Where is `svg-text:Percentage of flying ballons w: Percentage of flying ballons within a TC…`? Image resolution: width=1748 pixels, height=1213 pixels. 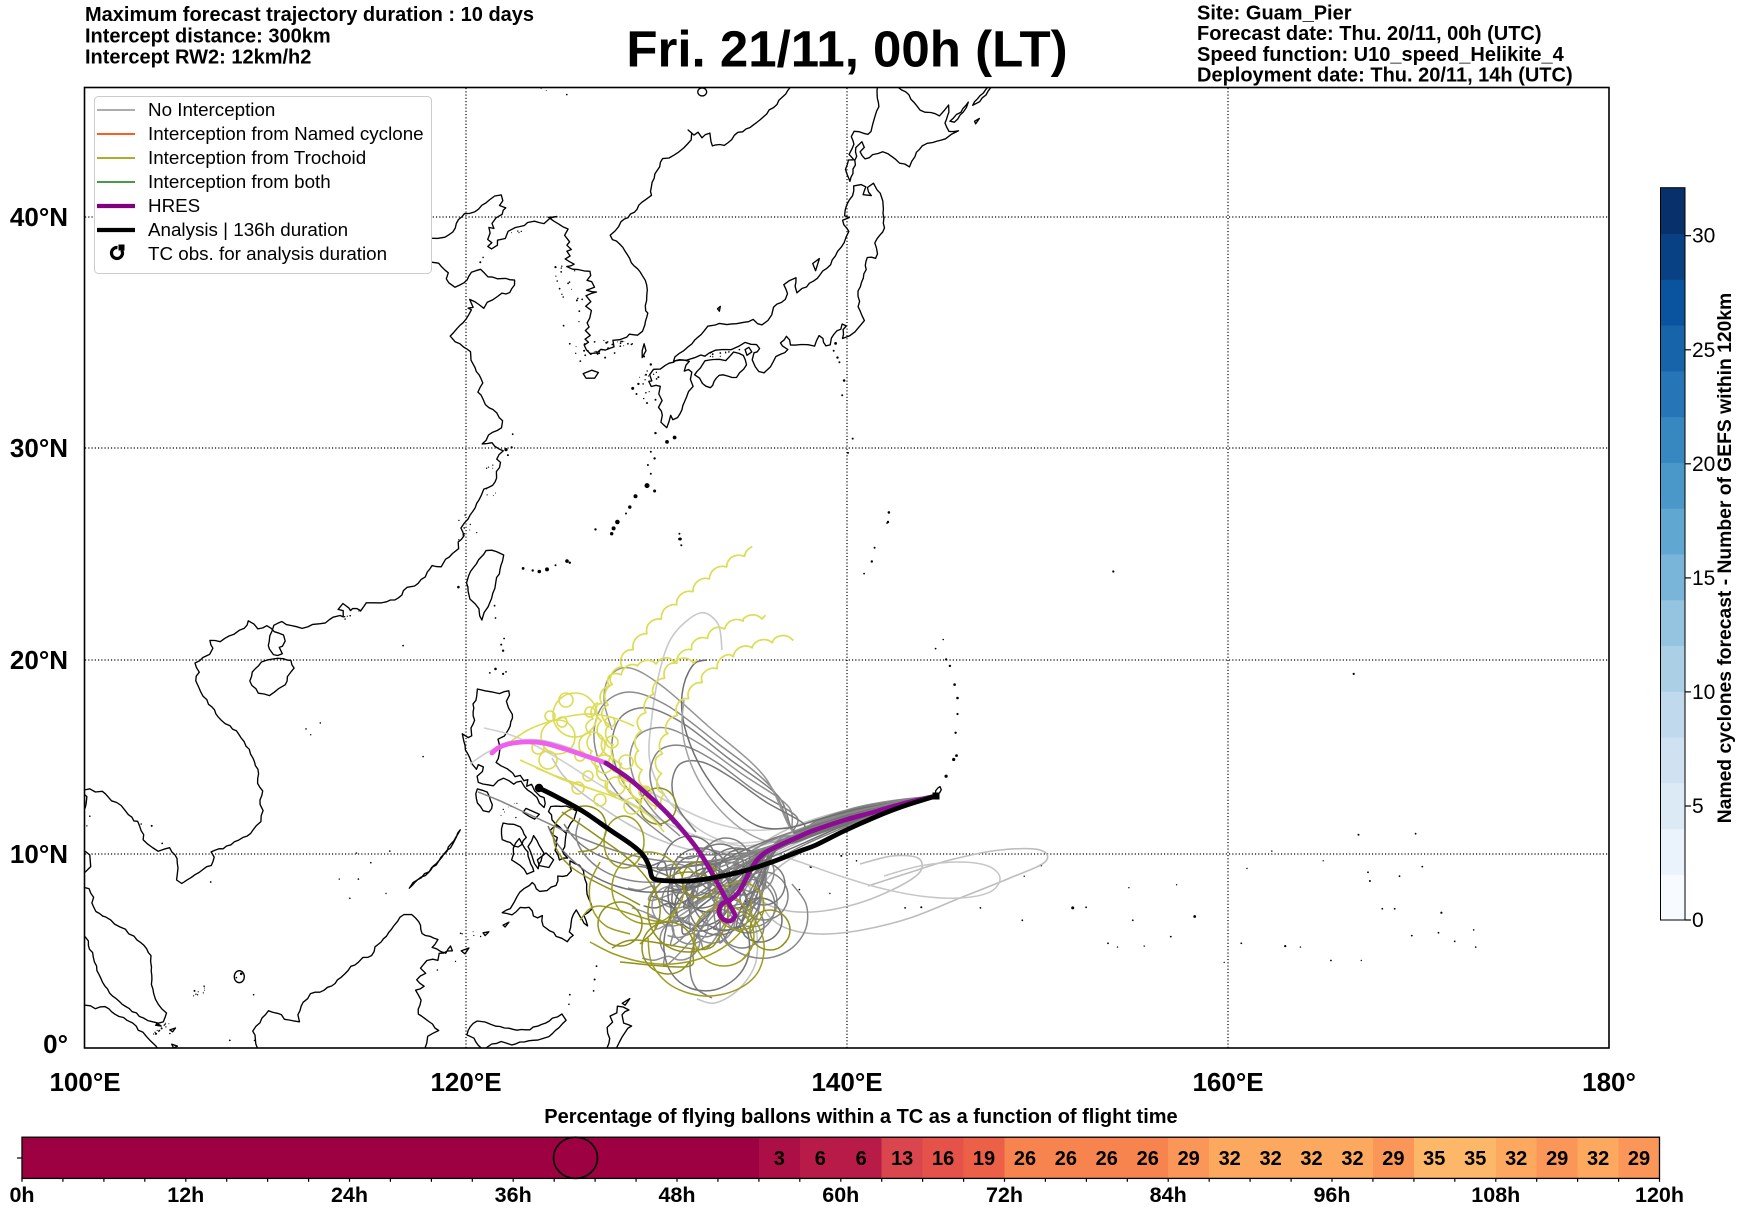
svg-text:Percentage of flying ballons w: Percentage of flying ballons within a TC… is located at coordinates (860, 1117).